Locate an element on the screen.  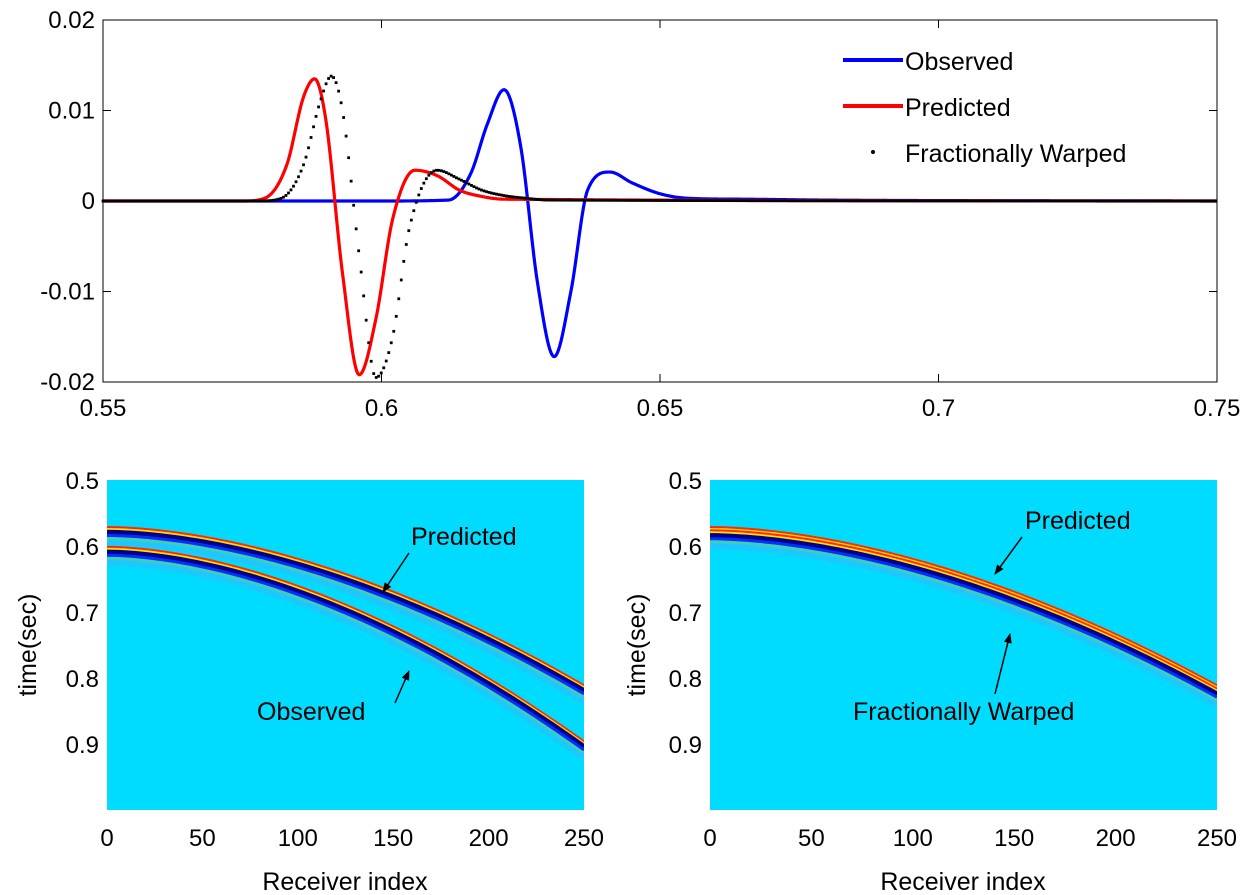
x-axis-ticks: 0 50 100 150 200 250 is located at coordinates (970, 838).